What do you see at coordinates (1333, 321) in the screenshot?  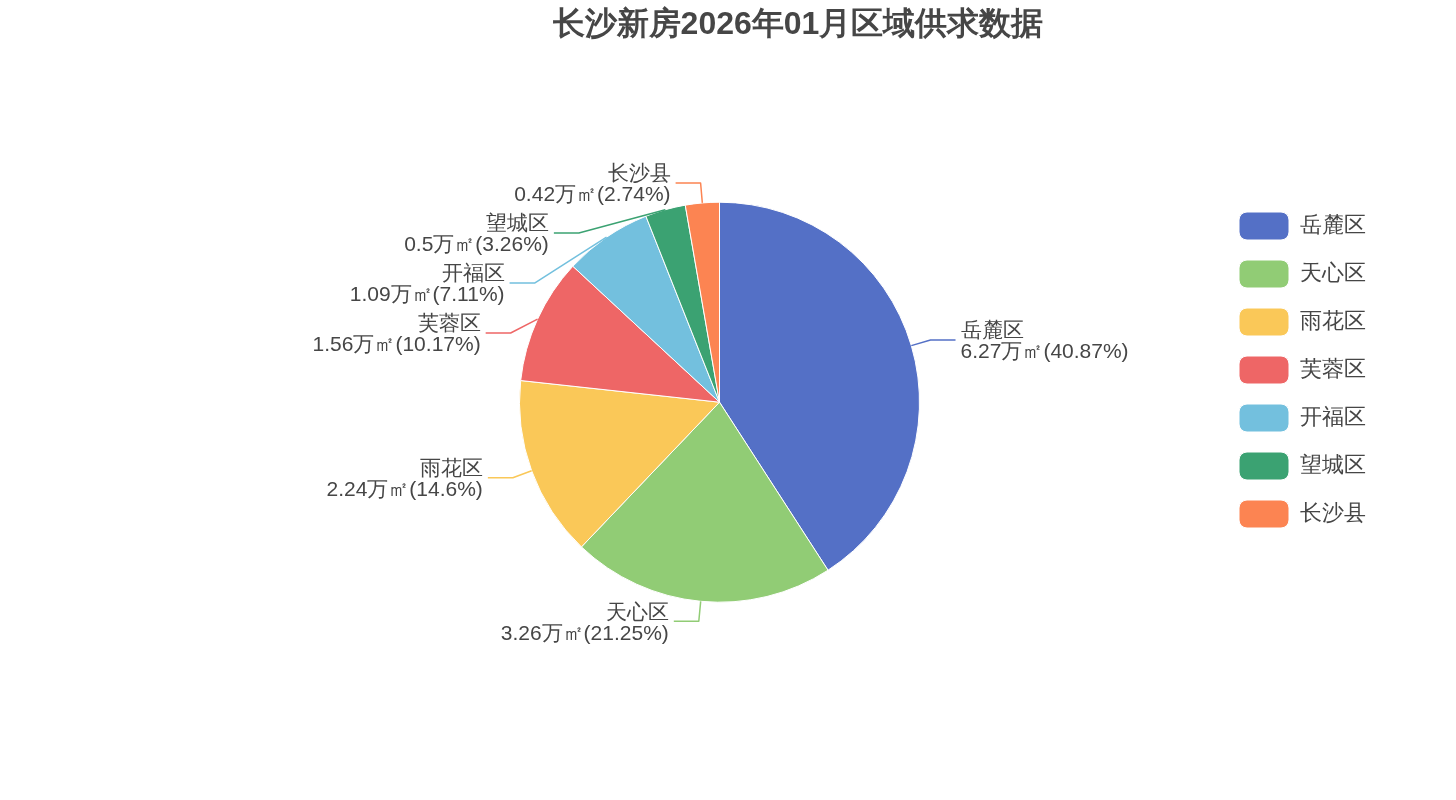 I see `legend-label: 雨花区` at bounding box center [1333, 321].